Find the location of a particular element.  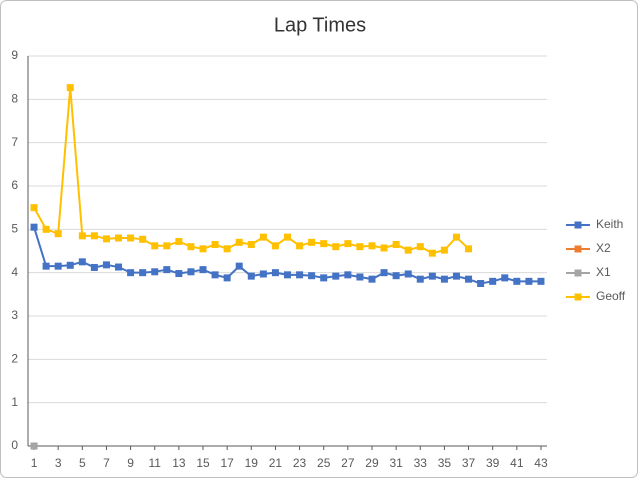

y-tick-label: 2 is located at coordinates (14, 359).